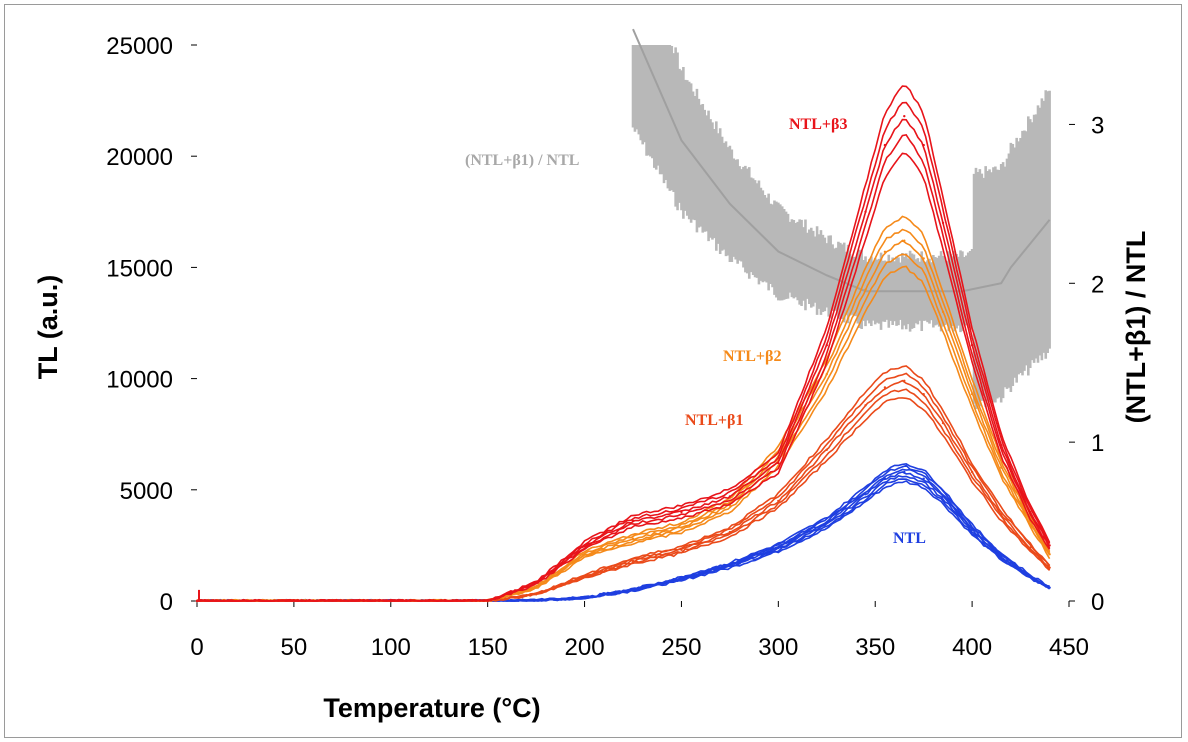 Image resolution: width=1188 pixels, height=742 pixels. Describe the element at coordinates (1086, 364) in the screenshot. I see `y2-axis-ticks: 0 1 2 3` at that location.